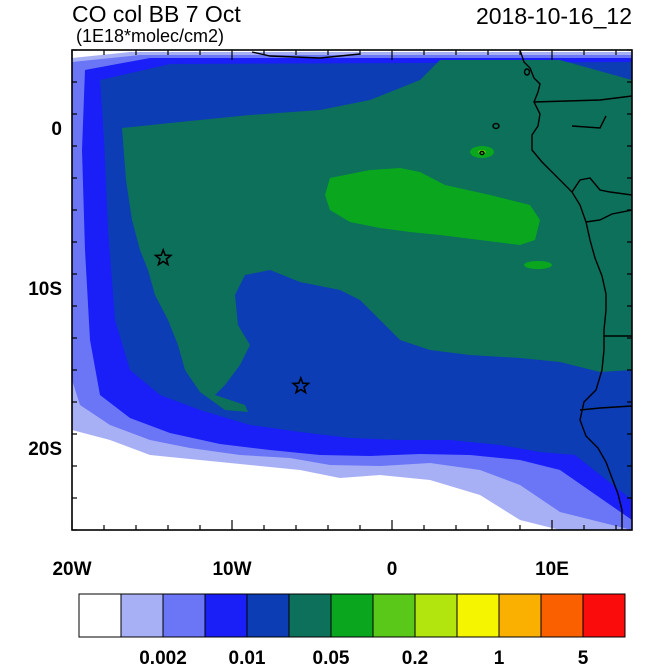 The width and height of the screenshot is (650, 670). Describe the element at coordinates (571, 290) in the screenshot. I see `africa-coastline` at that location.